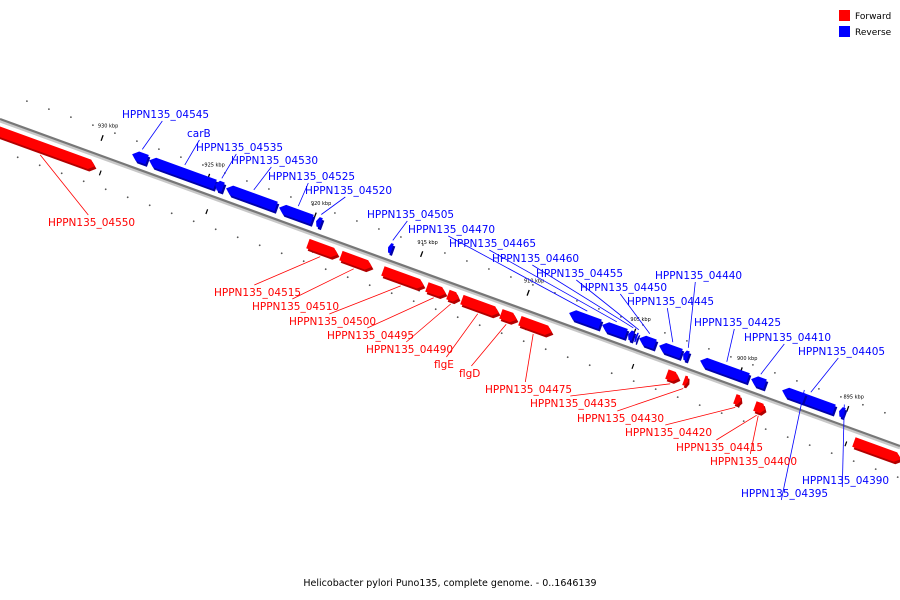  I want to click on gene-label: HPPN135_04390, so click(845, 481).